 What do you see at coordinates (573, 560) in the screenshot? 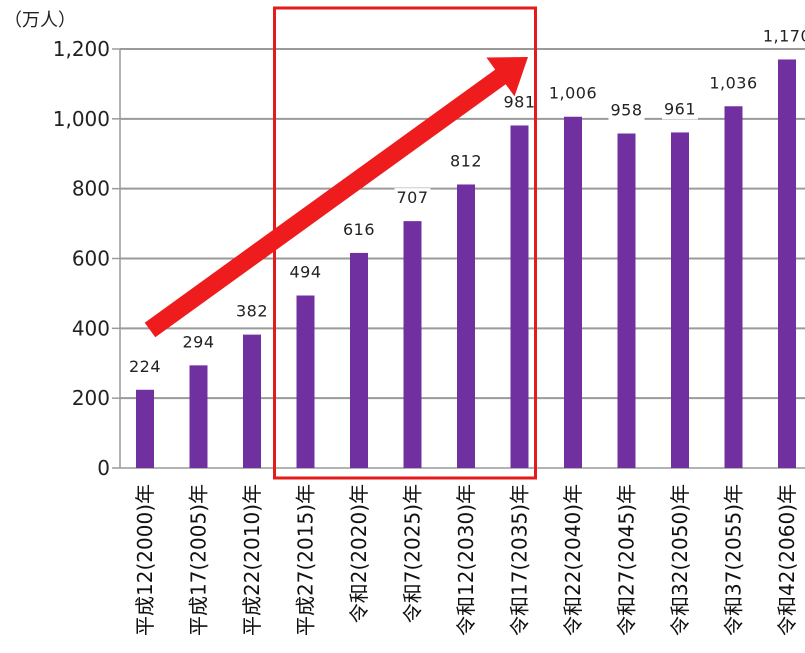
I see `x-tick-label: 令和22(2040)年` at bounding box center [573, 560].